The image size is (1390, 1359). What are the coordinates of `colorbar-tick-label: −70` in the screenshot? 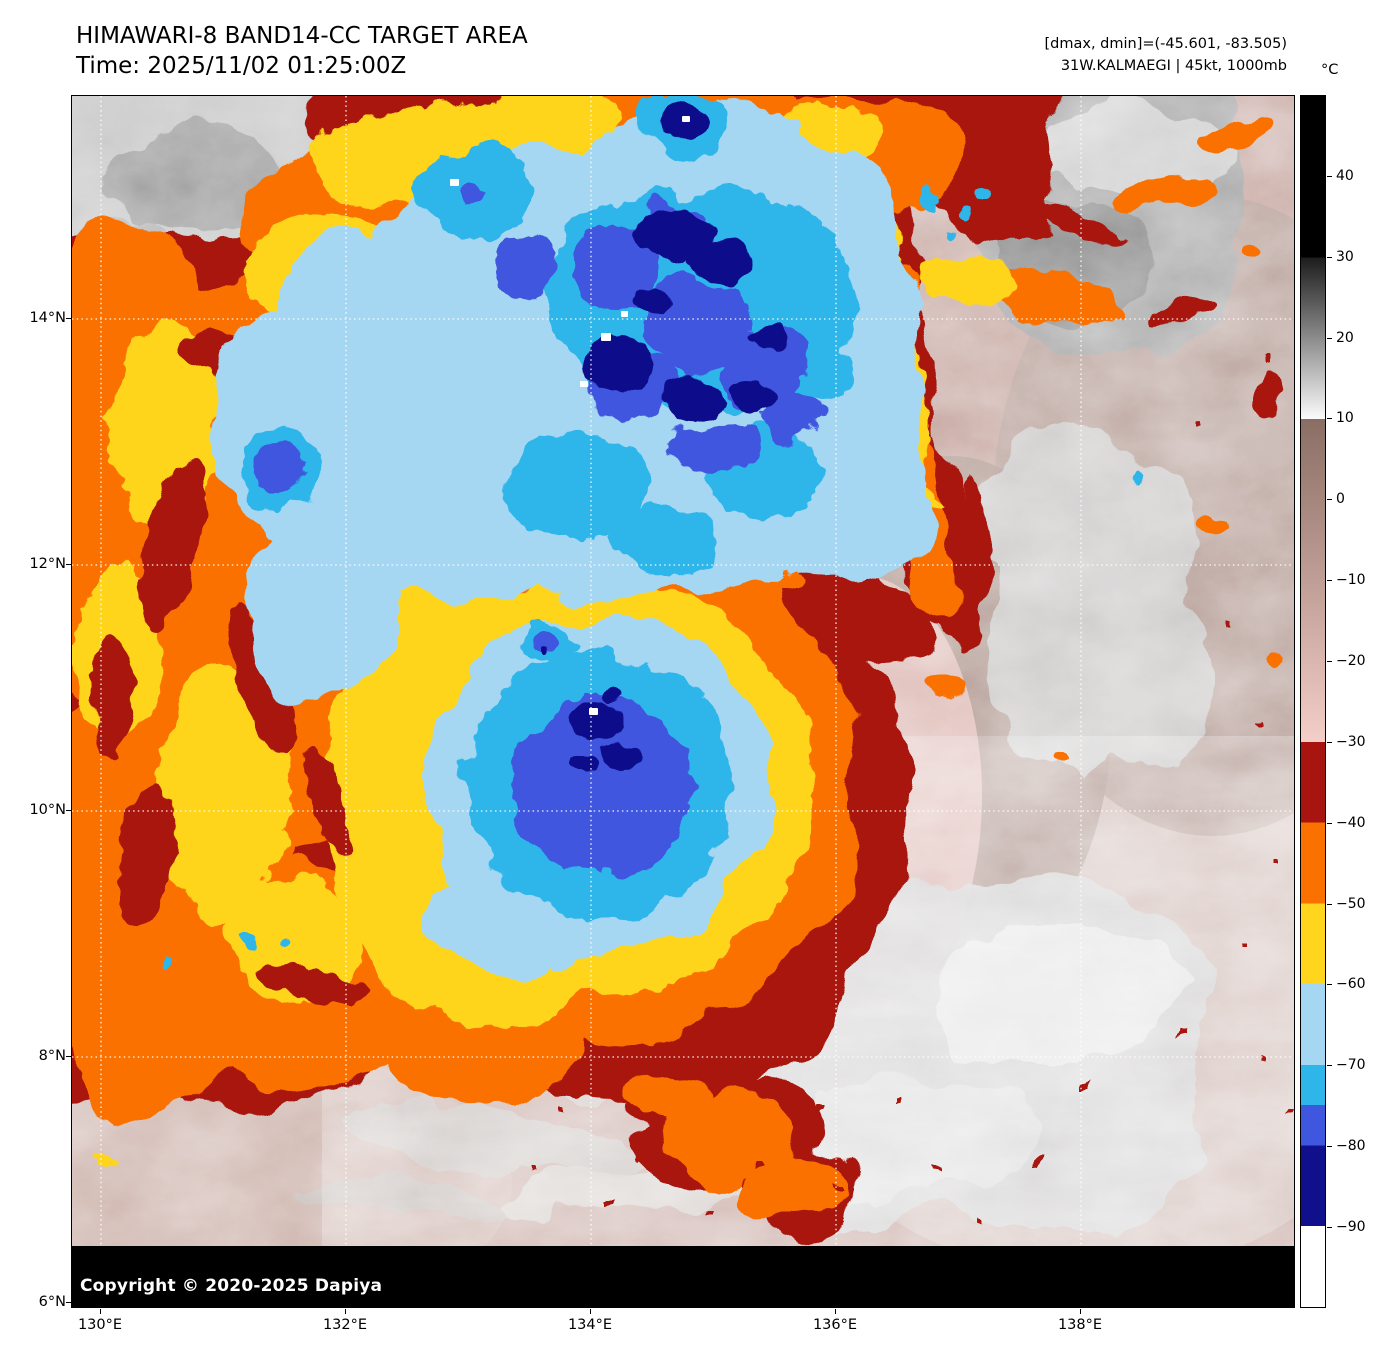 It's located at (1351, 1065).